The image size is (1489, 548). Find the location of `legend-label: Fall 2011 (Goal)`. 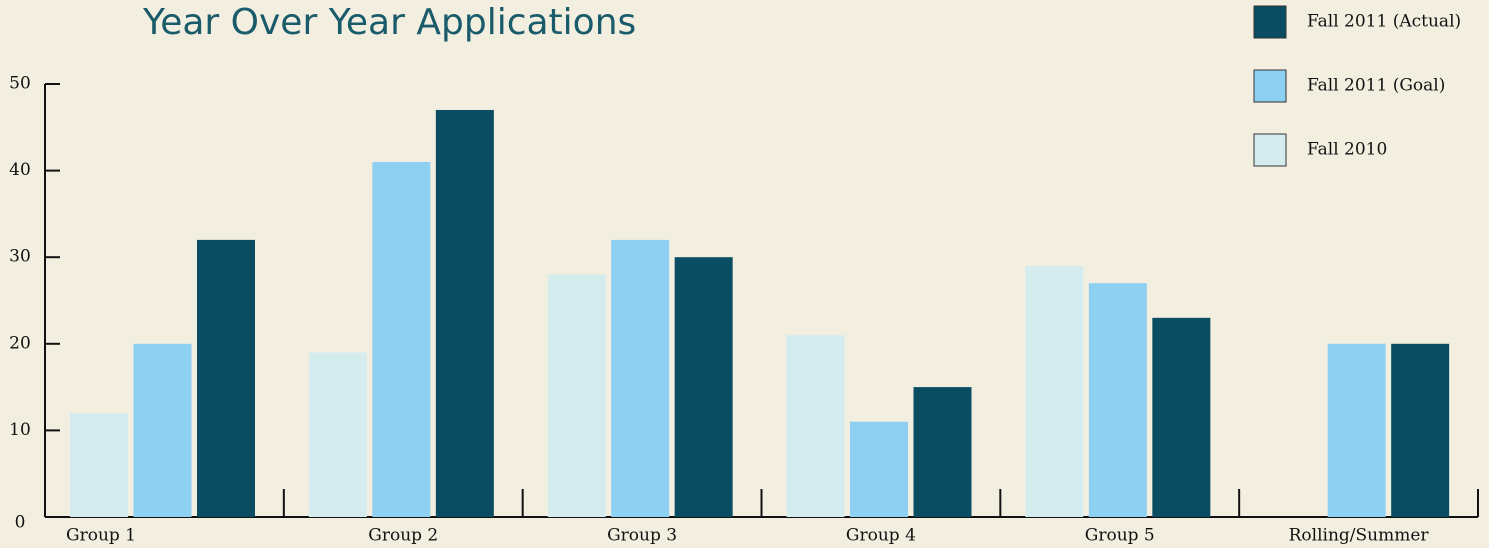

legend-label: Fall 2011 (Goal) is located at coordinates (1376, 86).